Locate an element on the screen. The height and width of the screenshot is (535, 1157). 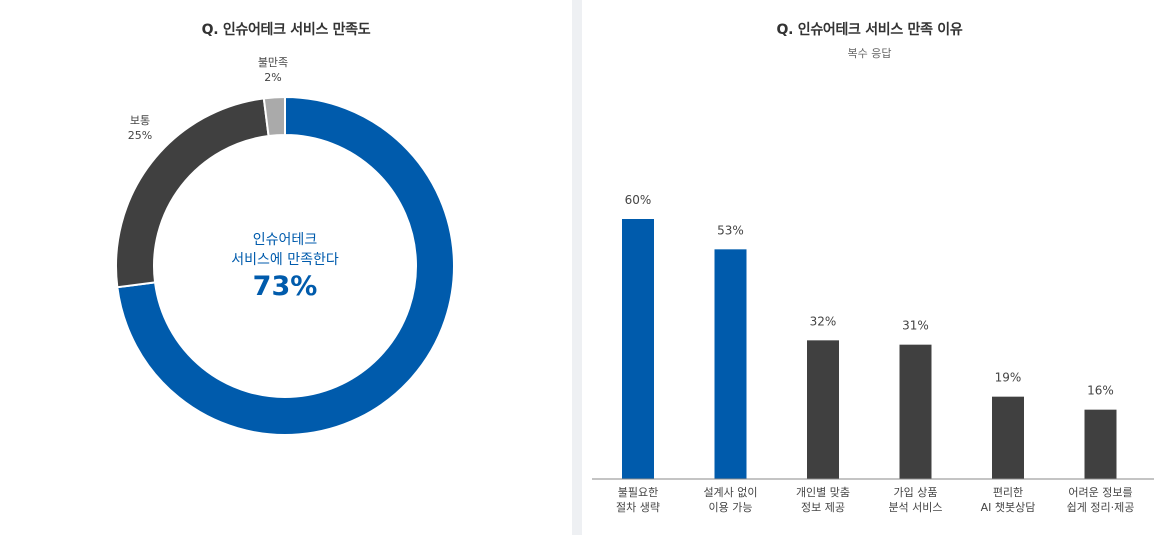
donut-center-line2: 서비스에 만족한다 is located at coordinates (285, 260).